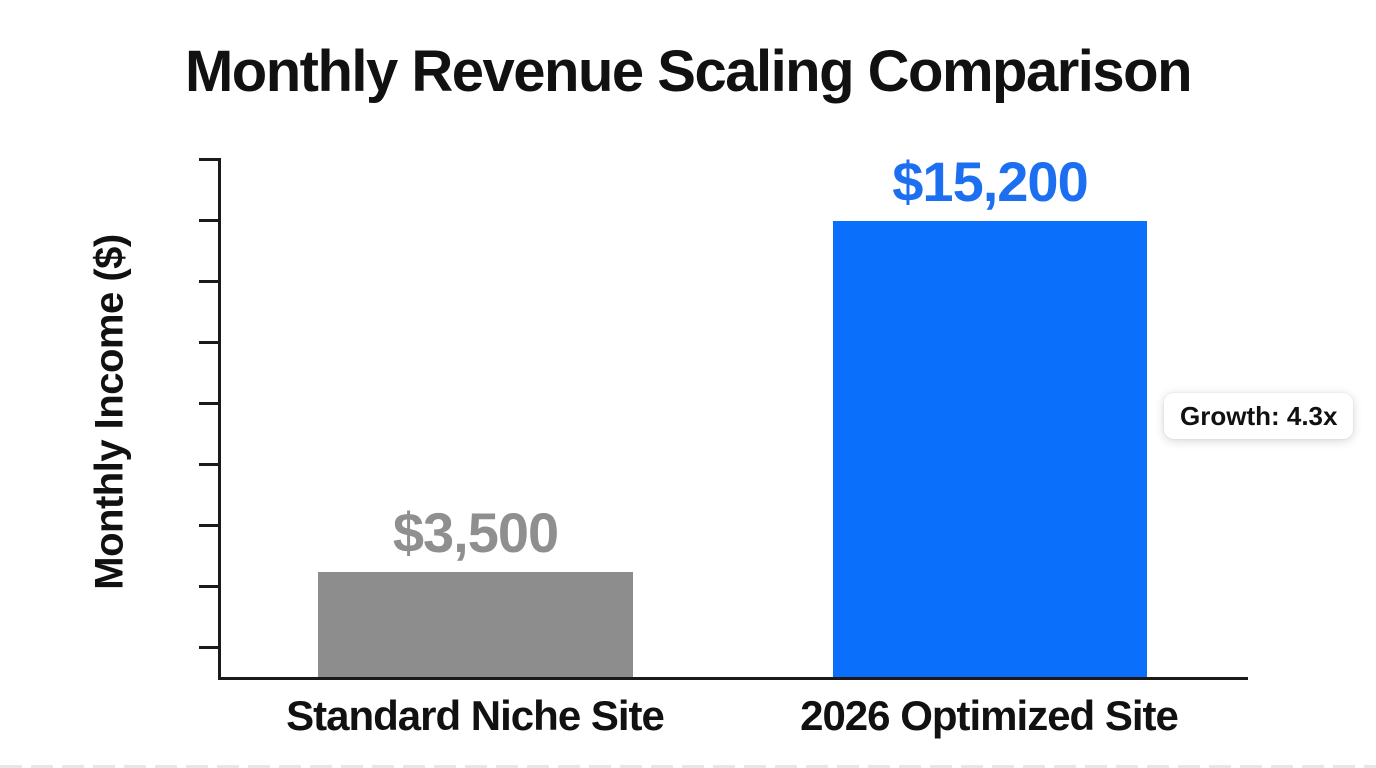  Describe the element at coordinates (688, 71) in the screenshot. I see `chart-title: Monthly Revenue Scaling Comparison` at that location.